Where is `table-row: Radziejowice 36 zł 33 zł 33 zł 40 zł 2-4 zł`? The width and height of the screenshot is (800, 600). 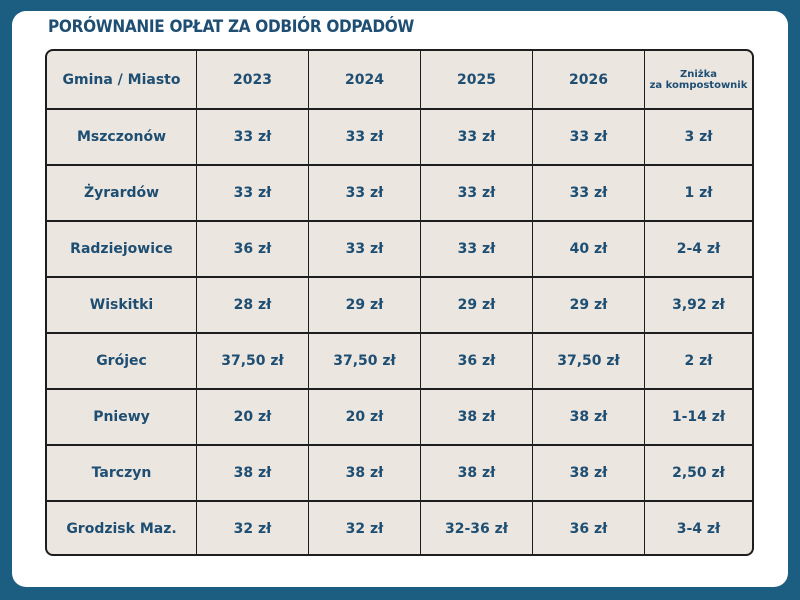
table-row: Radziejowice 36 zł 33 zł 33 zł 40 zł 2-4 zł is located at coordinates (399, 248).